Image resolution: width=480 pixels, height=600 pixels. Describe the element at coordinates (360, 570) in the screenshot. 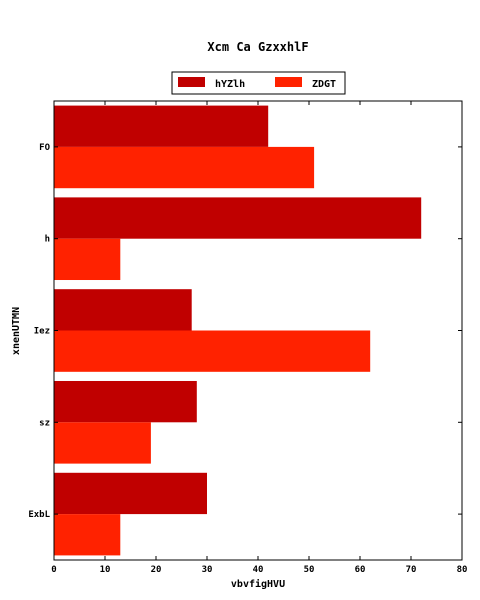

I see `x-tick-label: 60` at that location.